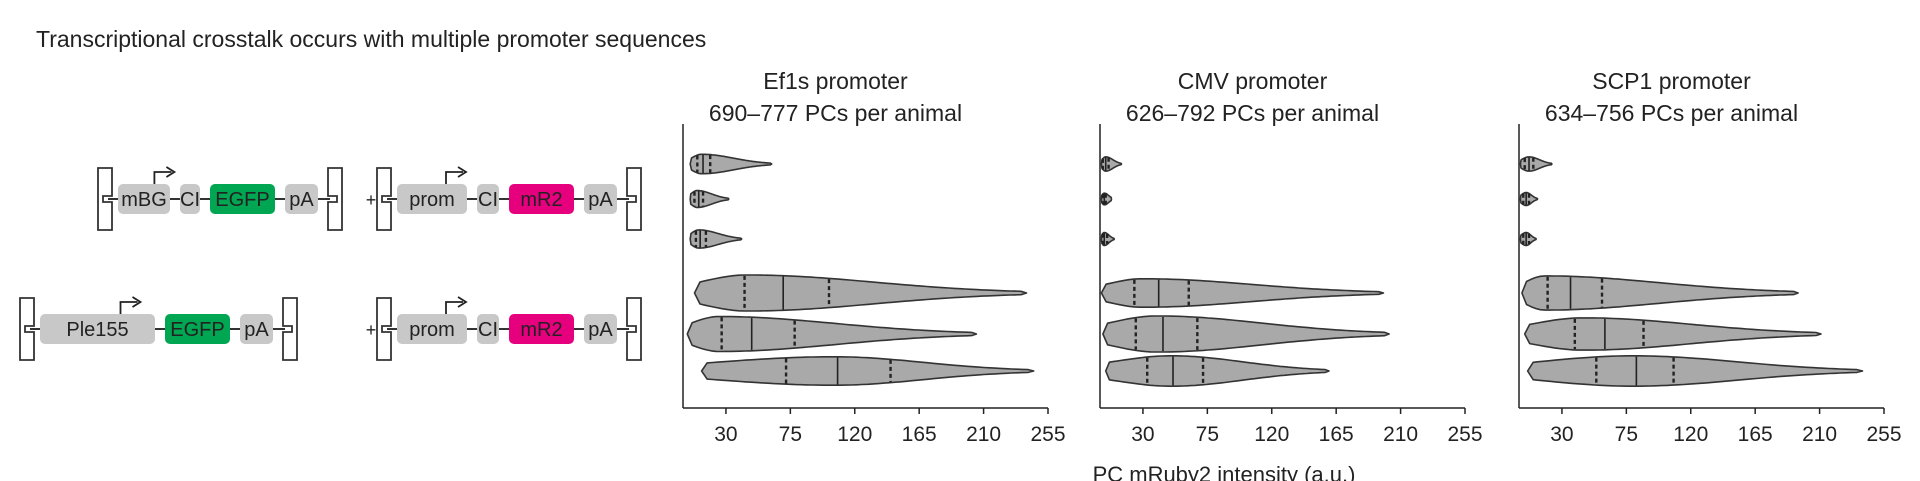  I want to click on construct-right-row-0: prom CI mR2 pA, so click(509, 198).